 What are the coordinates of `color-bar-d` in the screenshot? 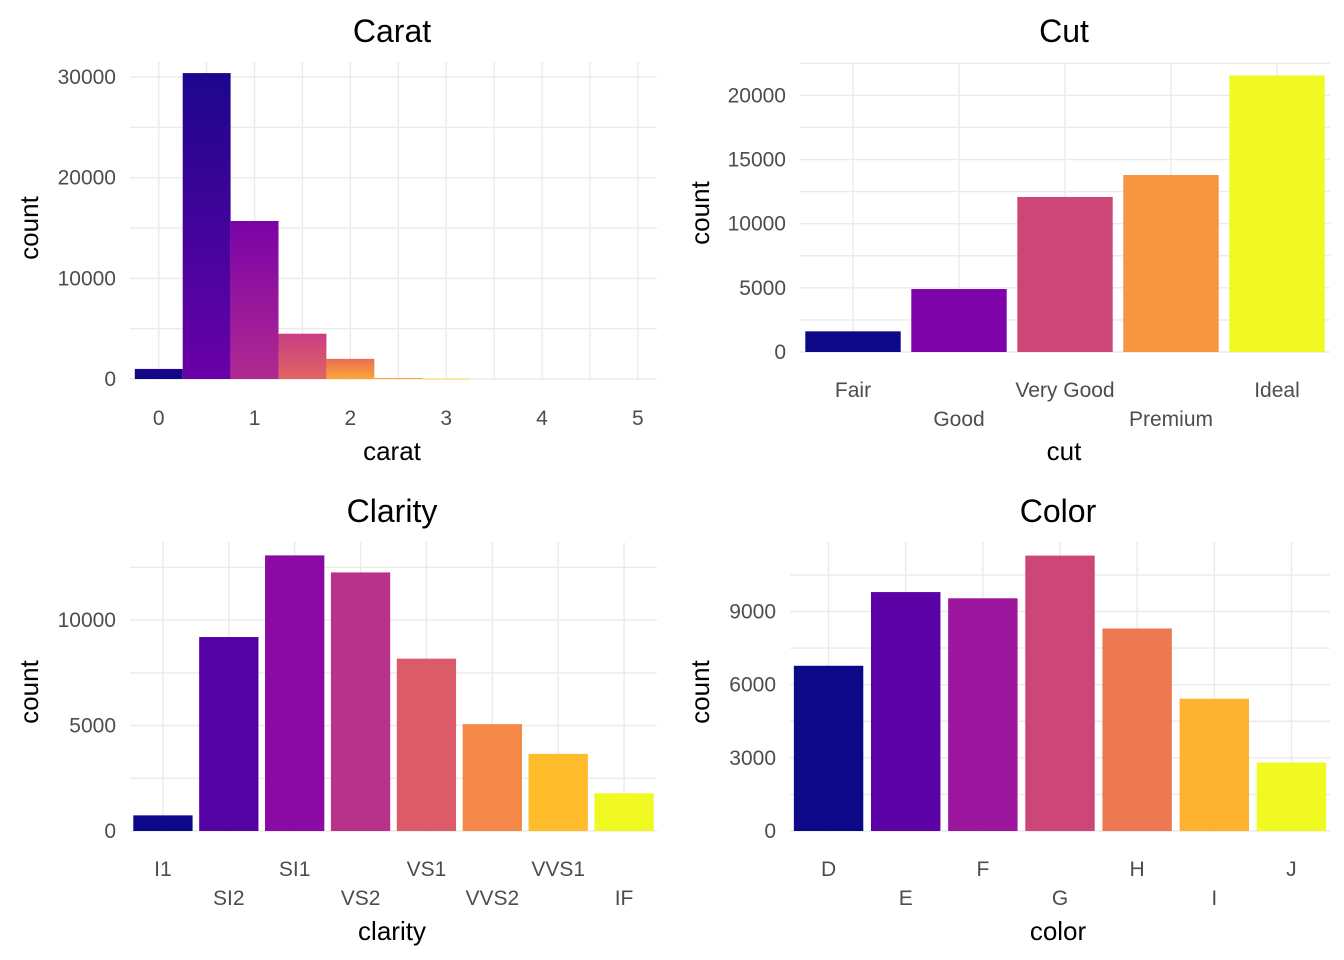 It's located at (828, 748).